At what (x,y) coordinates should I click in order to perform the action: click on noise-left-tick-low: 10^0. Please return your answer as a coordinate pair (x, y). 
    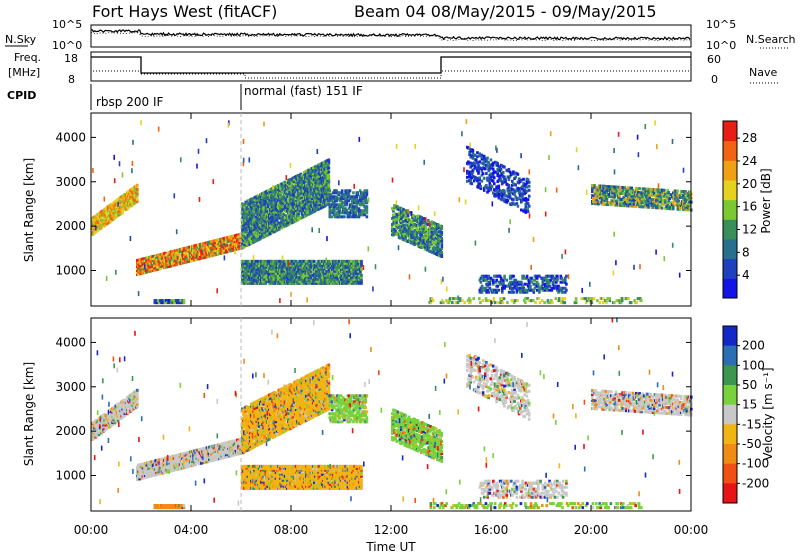
    Looking at the image, I should click on (67, 45).